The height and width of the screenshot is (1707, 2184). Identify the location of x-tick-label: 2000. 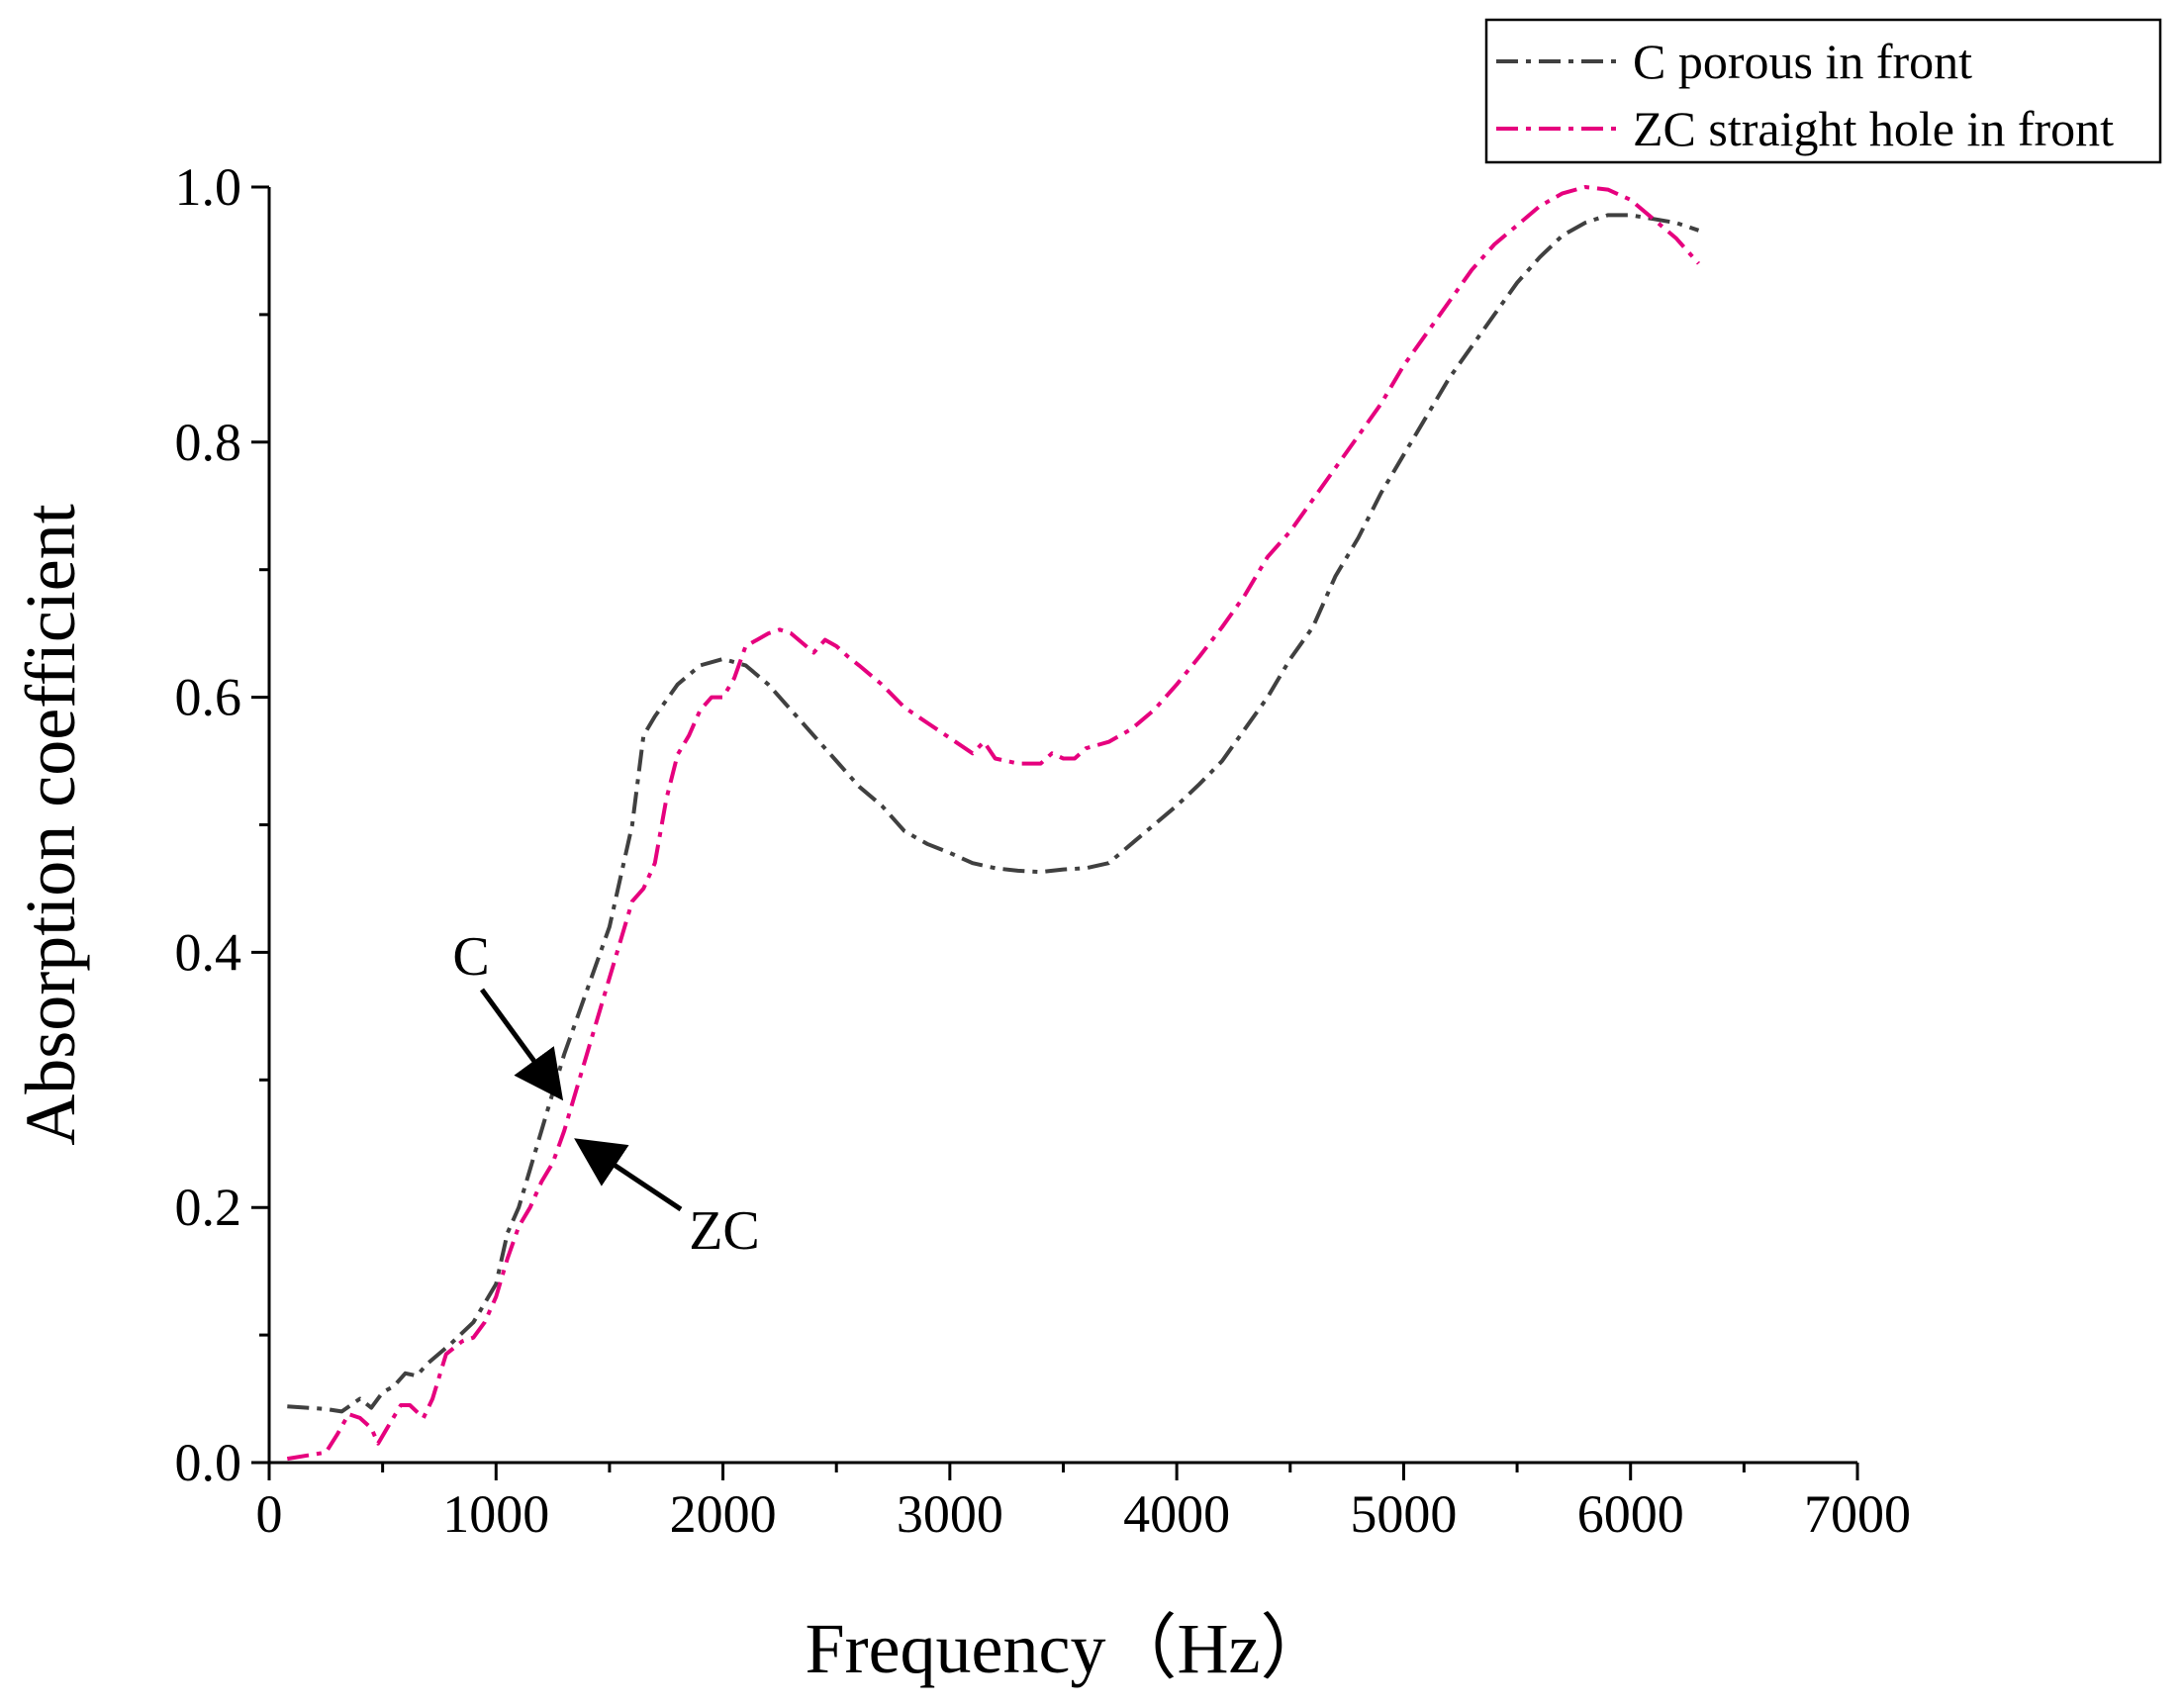
(723, 1514).